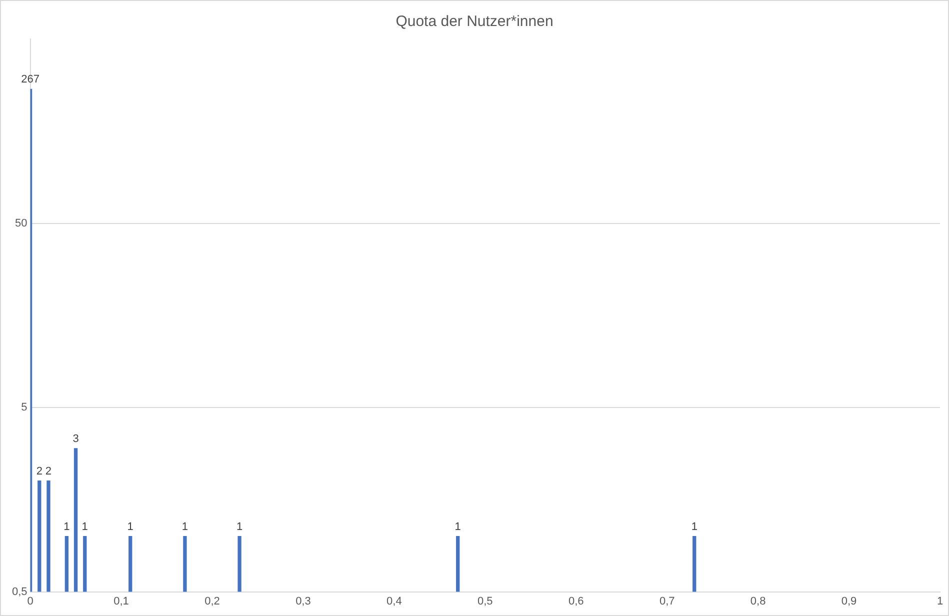  What do you see at coordinates (30, 601) in the screenshot?
I see `x-tick-label: 0` at bounding box center [30, 601].